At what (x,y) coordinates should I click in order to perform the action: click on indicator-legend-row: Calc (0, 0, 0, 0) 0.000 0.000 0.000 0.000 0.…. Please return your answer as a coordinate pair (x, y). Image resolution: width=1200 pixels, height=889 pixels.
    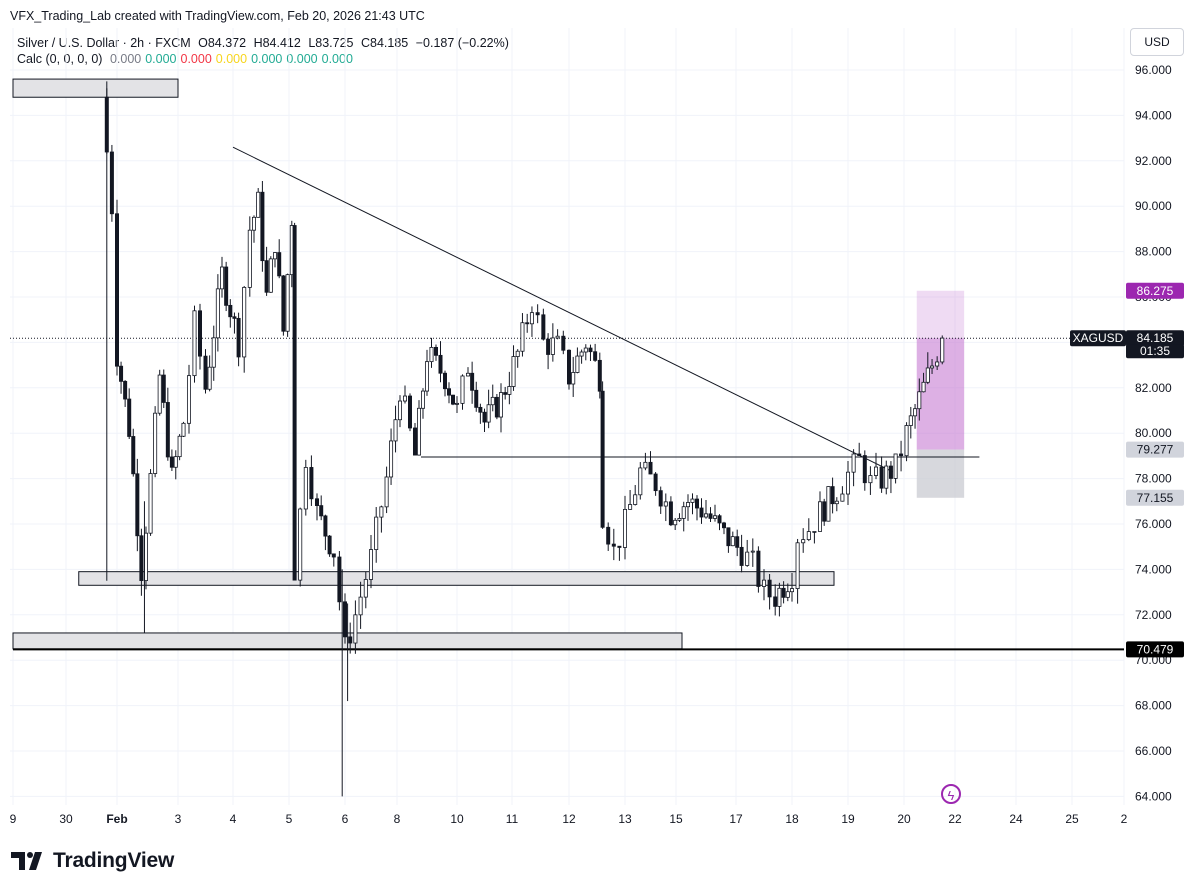
    Looking at the image, I should click on (265, 59).